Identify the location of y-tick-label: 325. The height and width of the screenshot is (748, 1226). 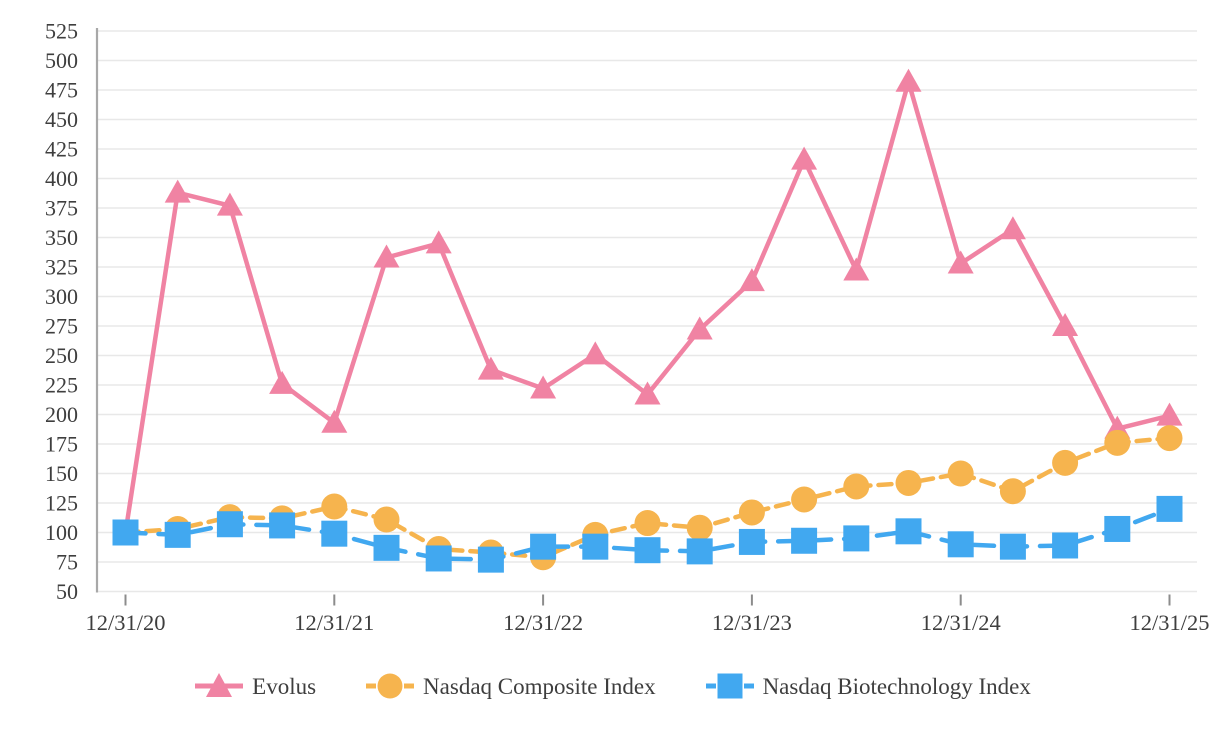
(61, 267).